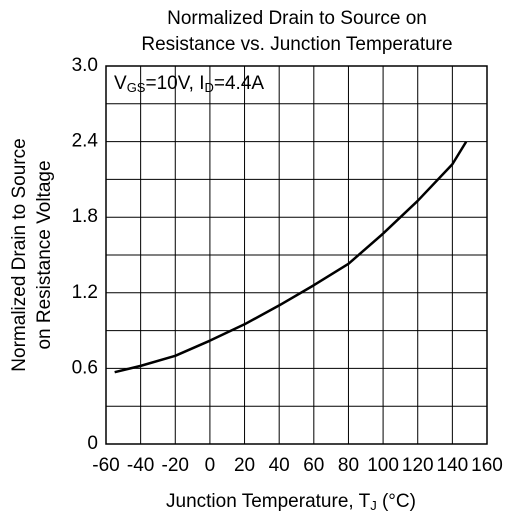  What do you see at coordinates (85, 367) in the screenshot?
I see `y-tick-label: 0.6` at bounding box center [85, 367].